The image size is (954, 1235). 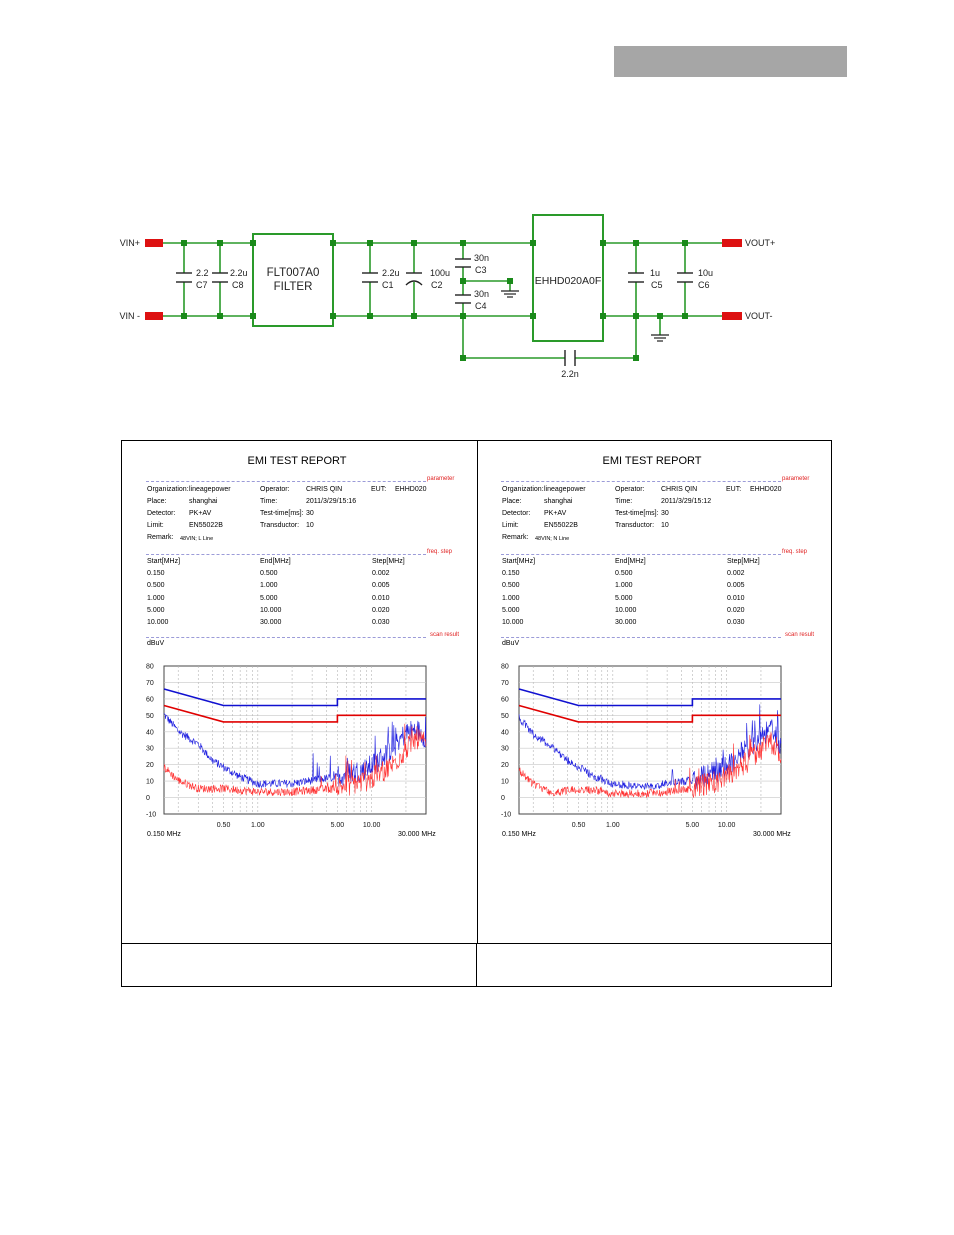 I want to click on x-tick-label: 0.50, so click(x=579, y=825).